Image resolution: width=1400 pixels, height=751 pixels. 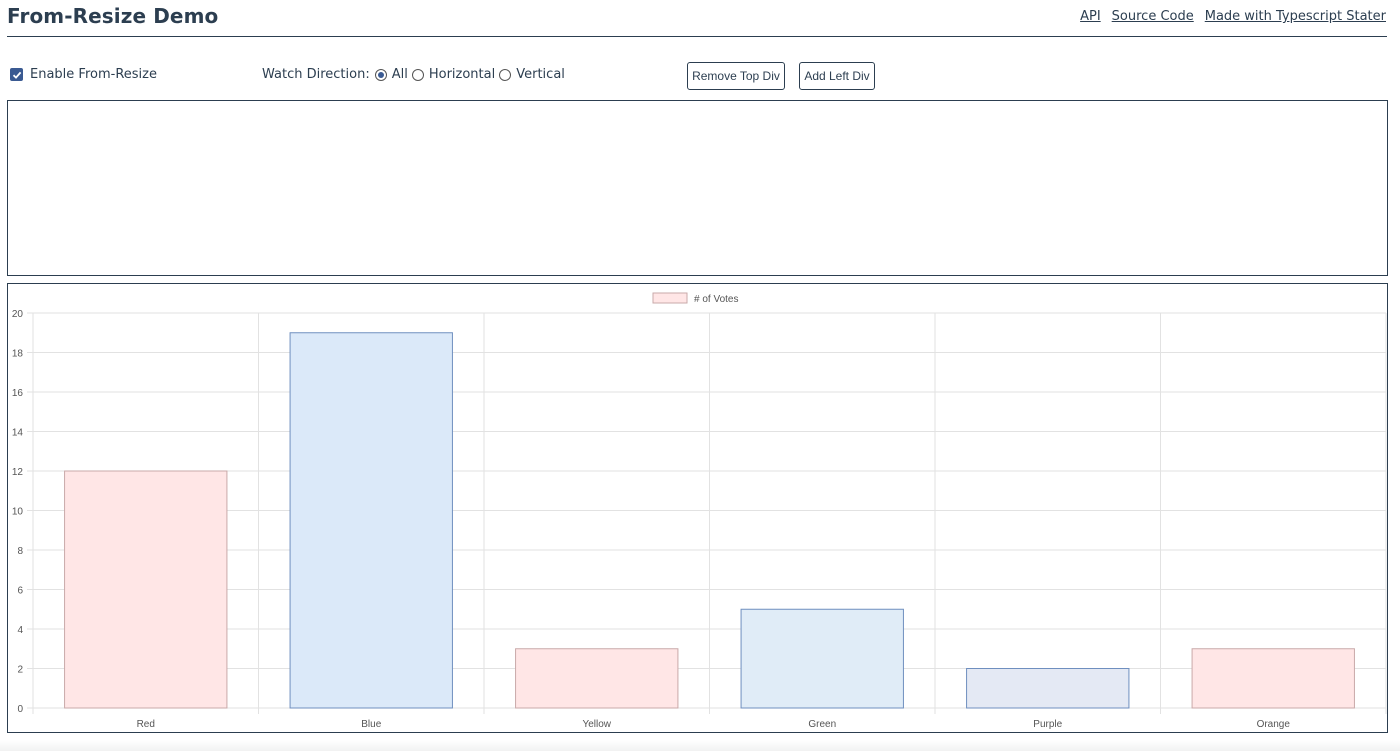 What do you see at coordinates (93, 74) in the screenshot?
I see `enable-label: Enable From-Resize` at bounding box center [93, 74].